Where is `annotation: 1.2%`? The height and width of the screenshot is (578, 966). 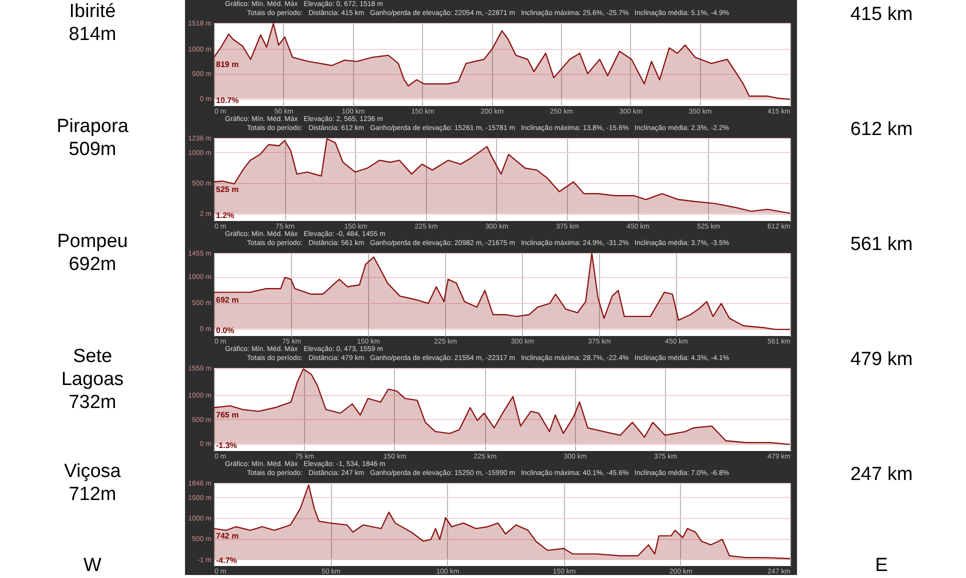
annotation: 1.2% is located at coordinates (225, 215).